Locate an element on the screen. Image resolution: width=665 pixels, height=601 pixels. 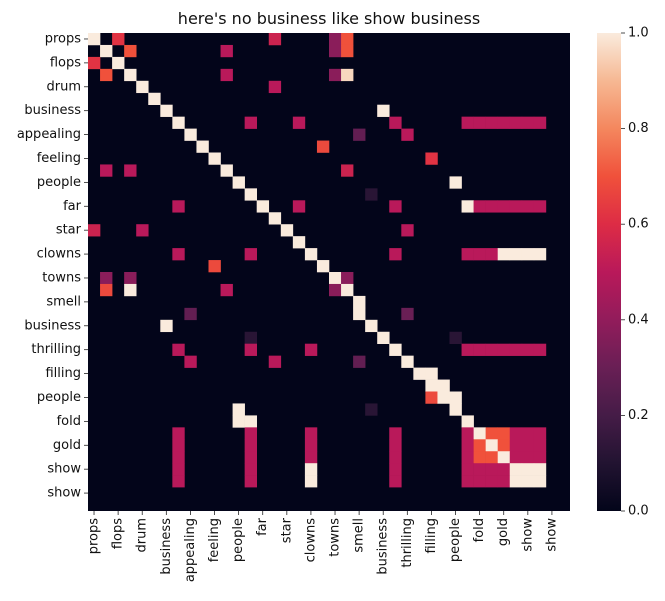
x-tick-label: smell is located at coordinates (359, 535).